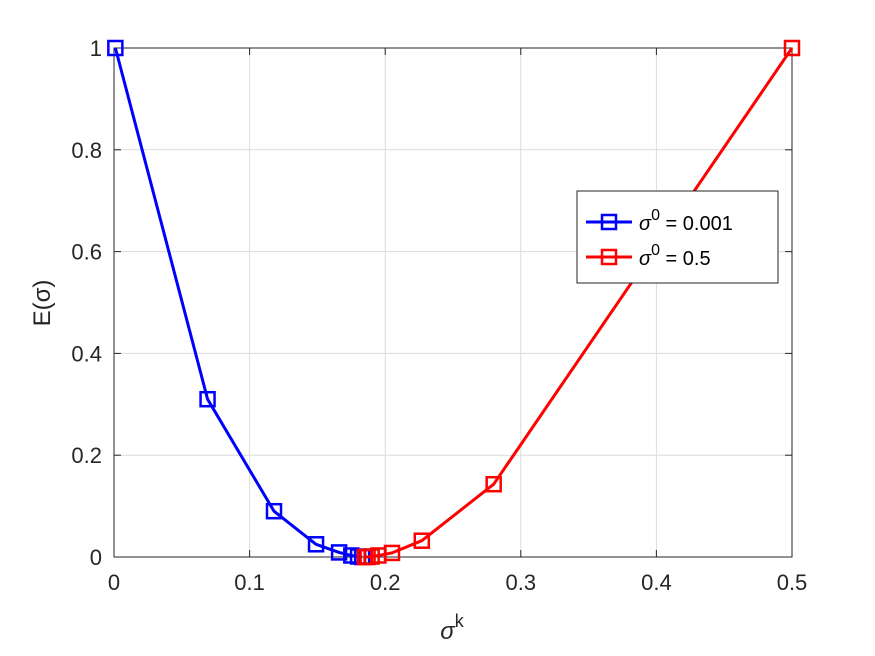  I want to click on x-tick-label: 0.3, so click(521, 582).